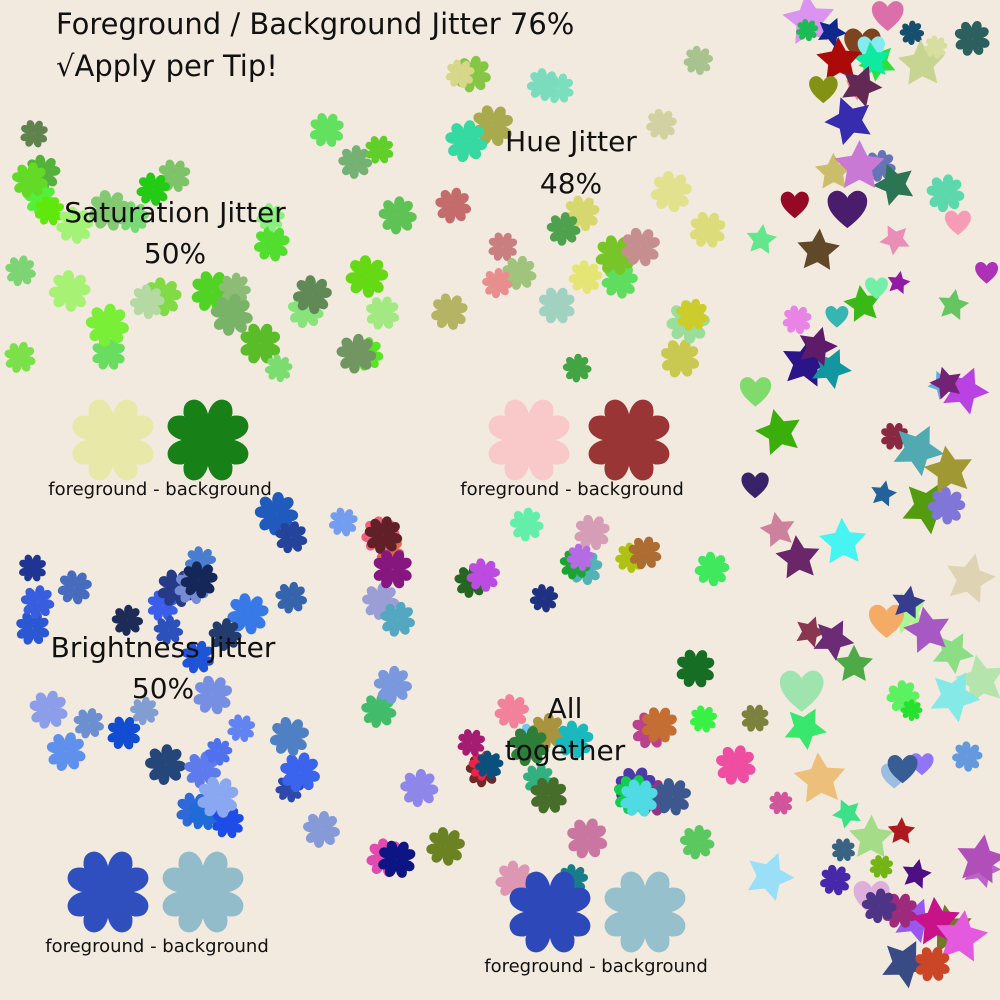 This screenshot has width=1000, height=1000. I want to click on panel-label: All, so click(565, 708).